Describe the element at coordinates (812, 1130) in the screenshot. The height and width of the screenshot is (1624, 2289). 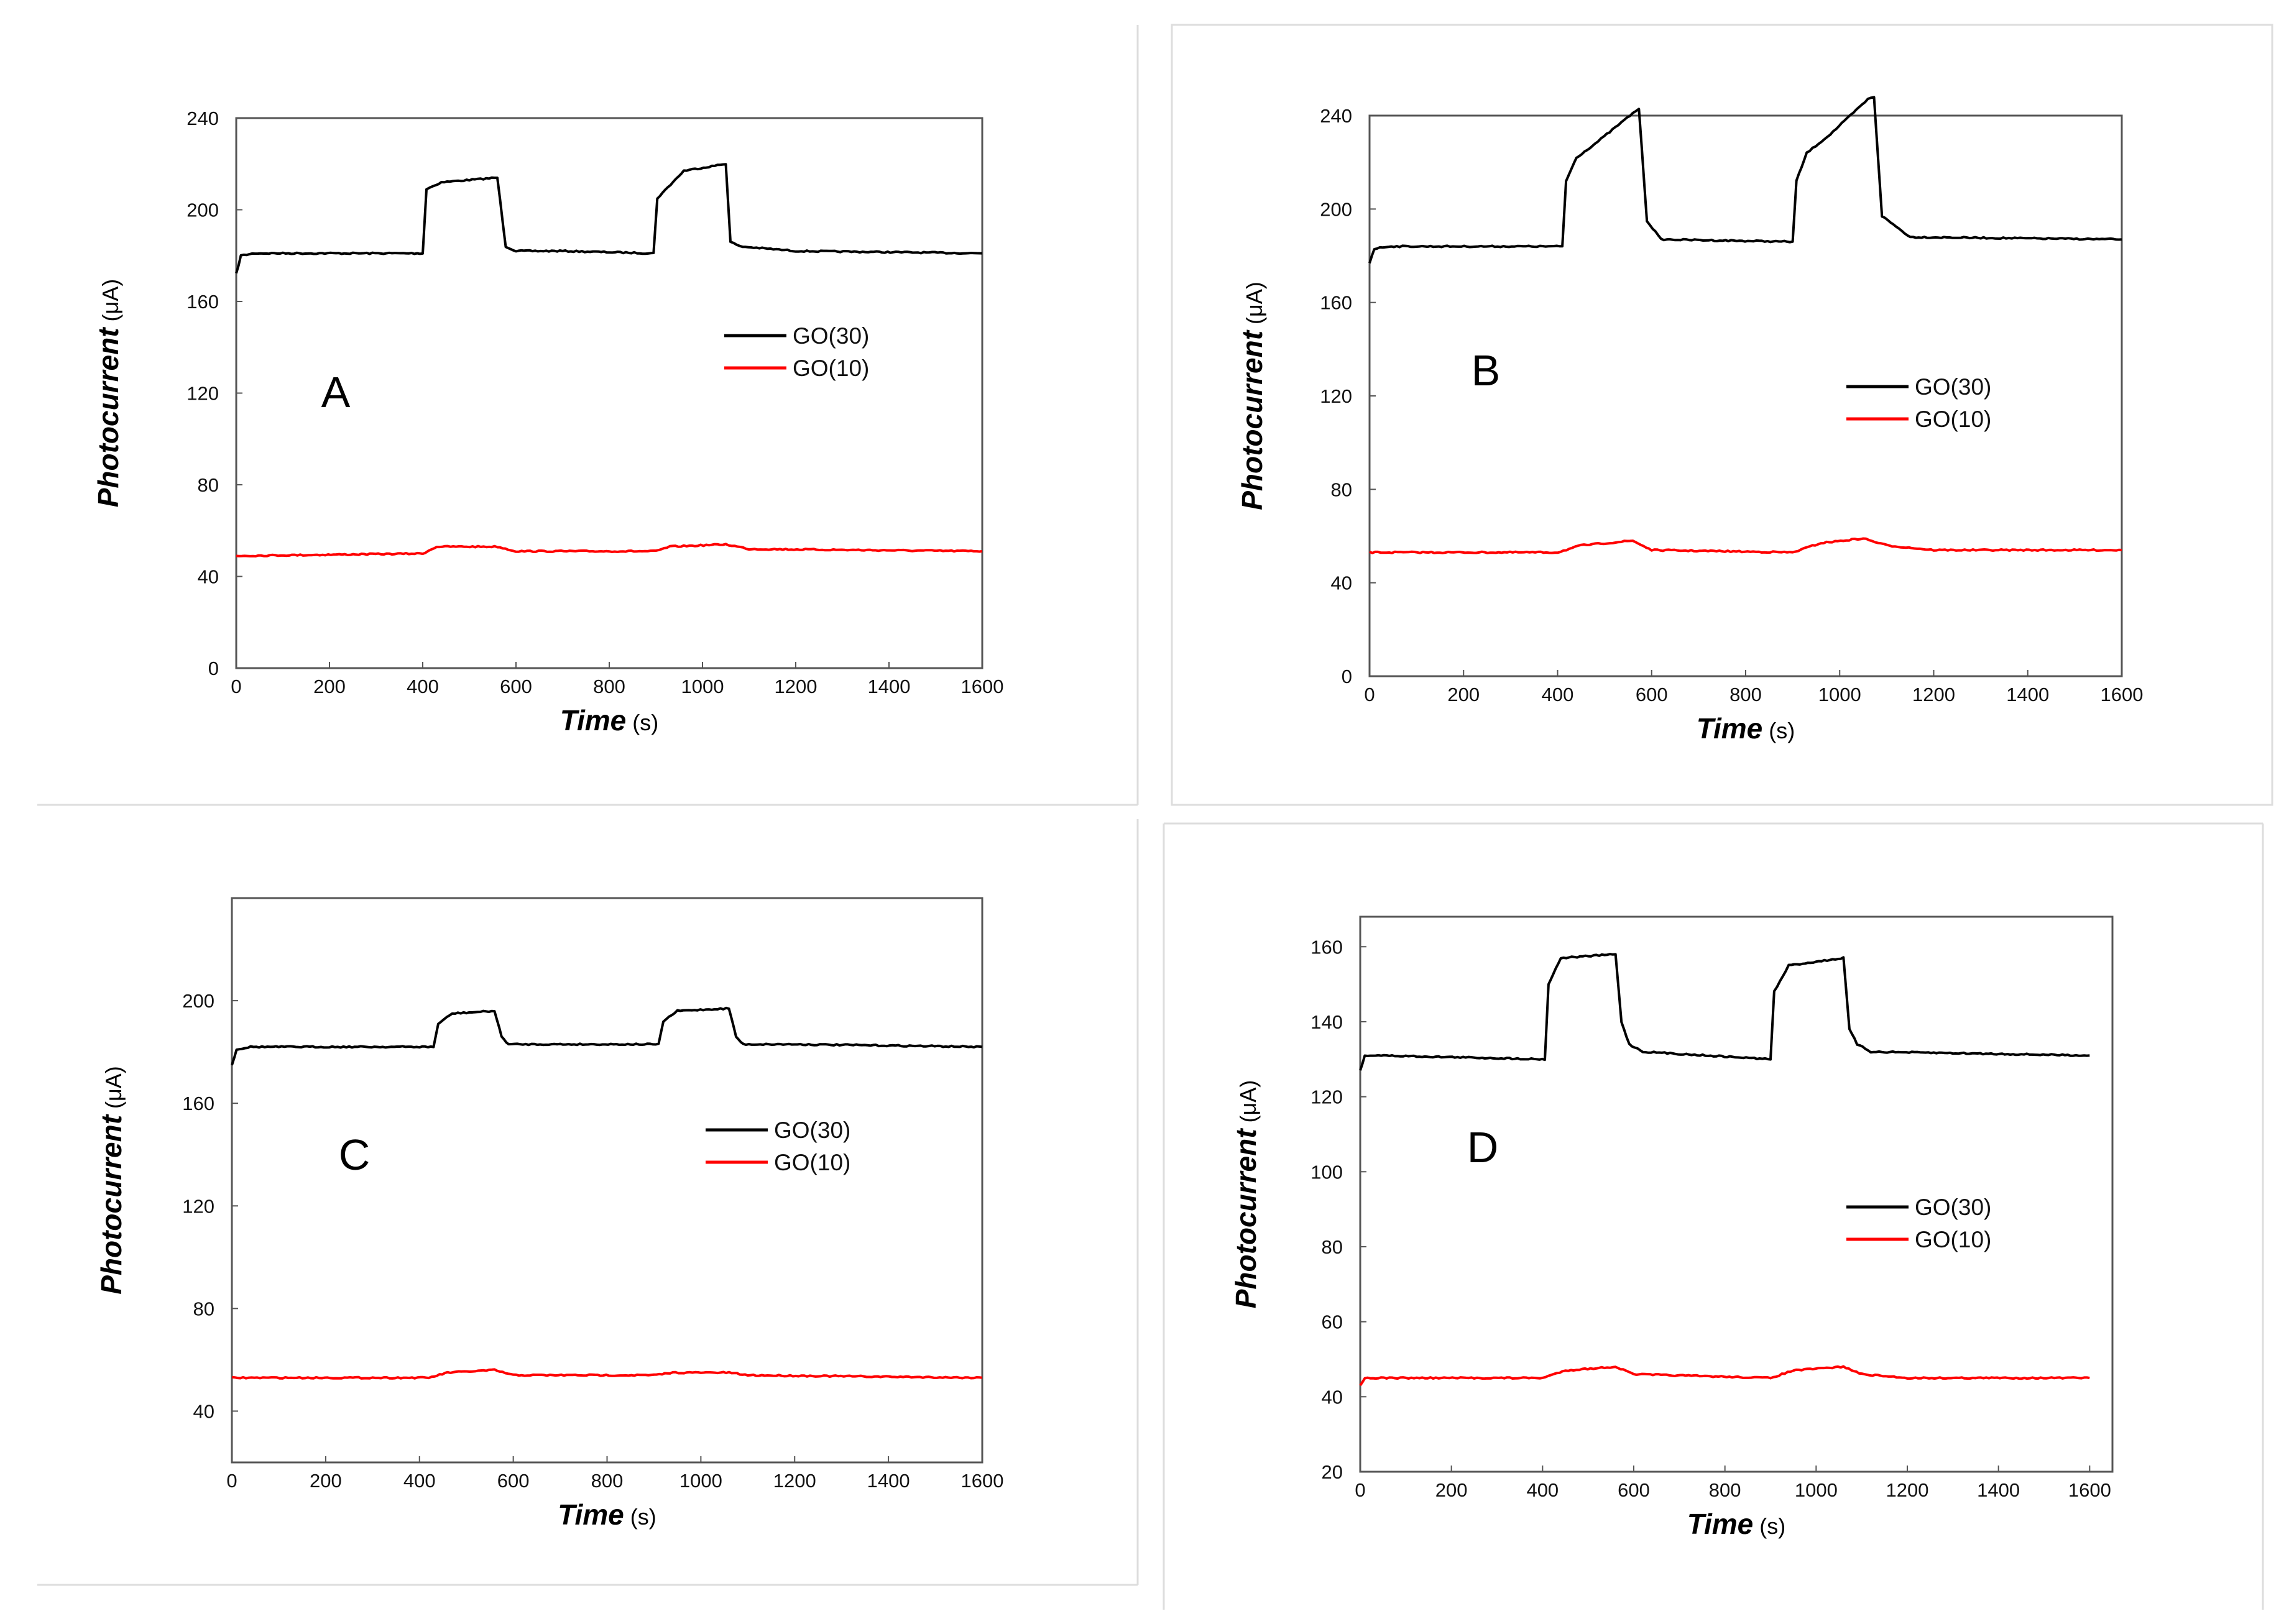
I see `panel-c-legend-label: GO(30)` at that location.